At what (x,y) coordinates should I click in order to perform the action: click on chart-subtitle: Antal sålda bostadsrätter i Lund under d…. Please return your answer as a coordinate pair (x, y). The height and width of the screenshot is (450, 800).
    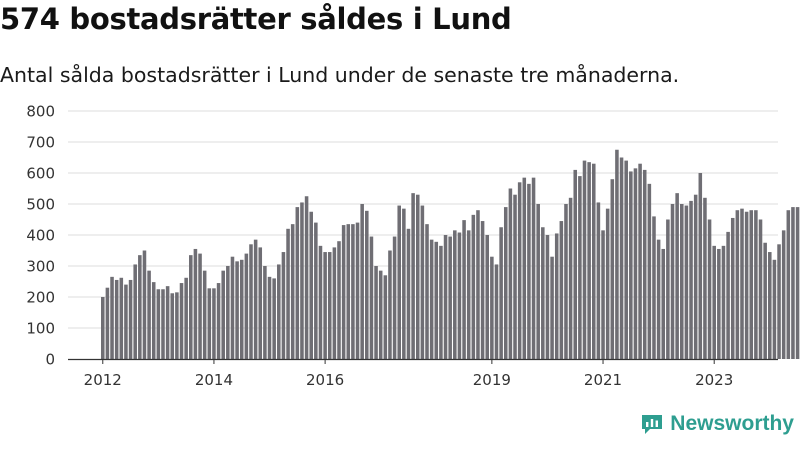
    Looking at the image, I should click on (340, 75).